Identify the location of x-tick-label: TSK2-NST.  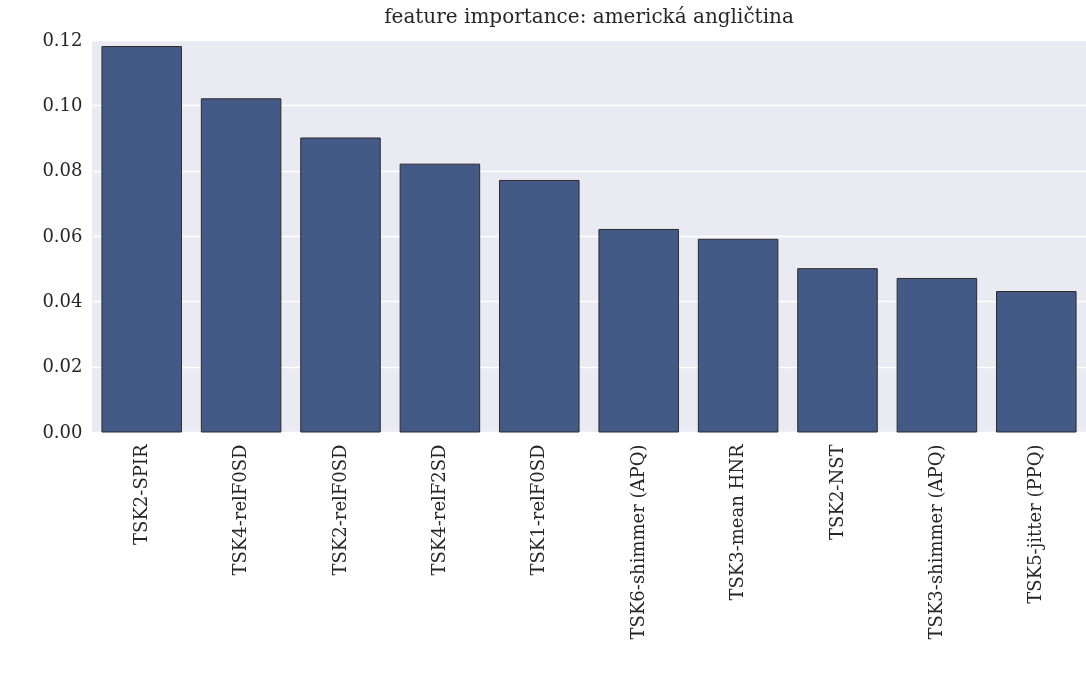
(836, 492).